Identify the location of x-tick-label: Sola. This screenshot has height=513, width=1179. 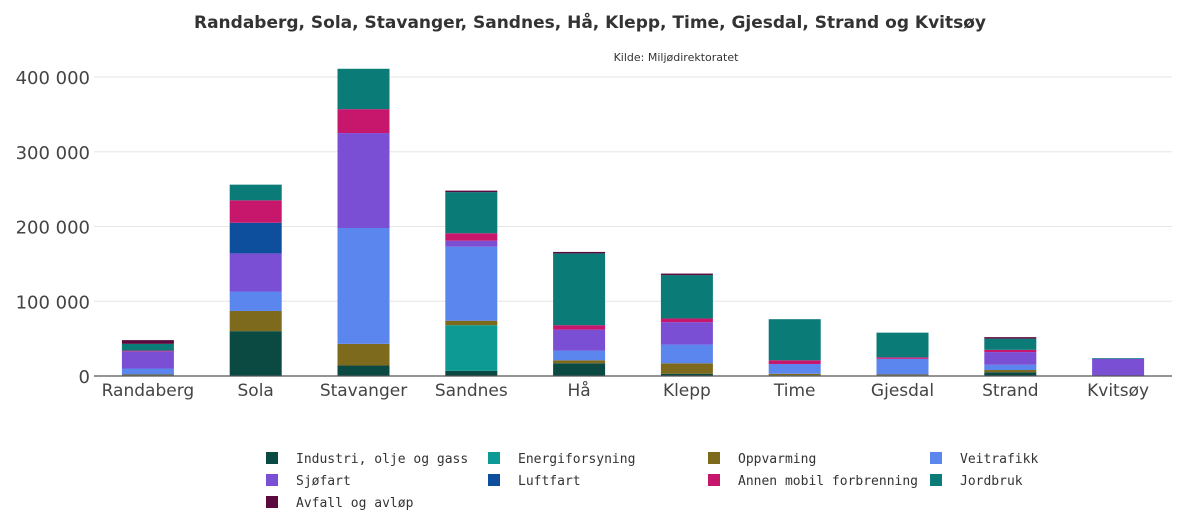
(256, 391).